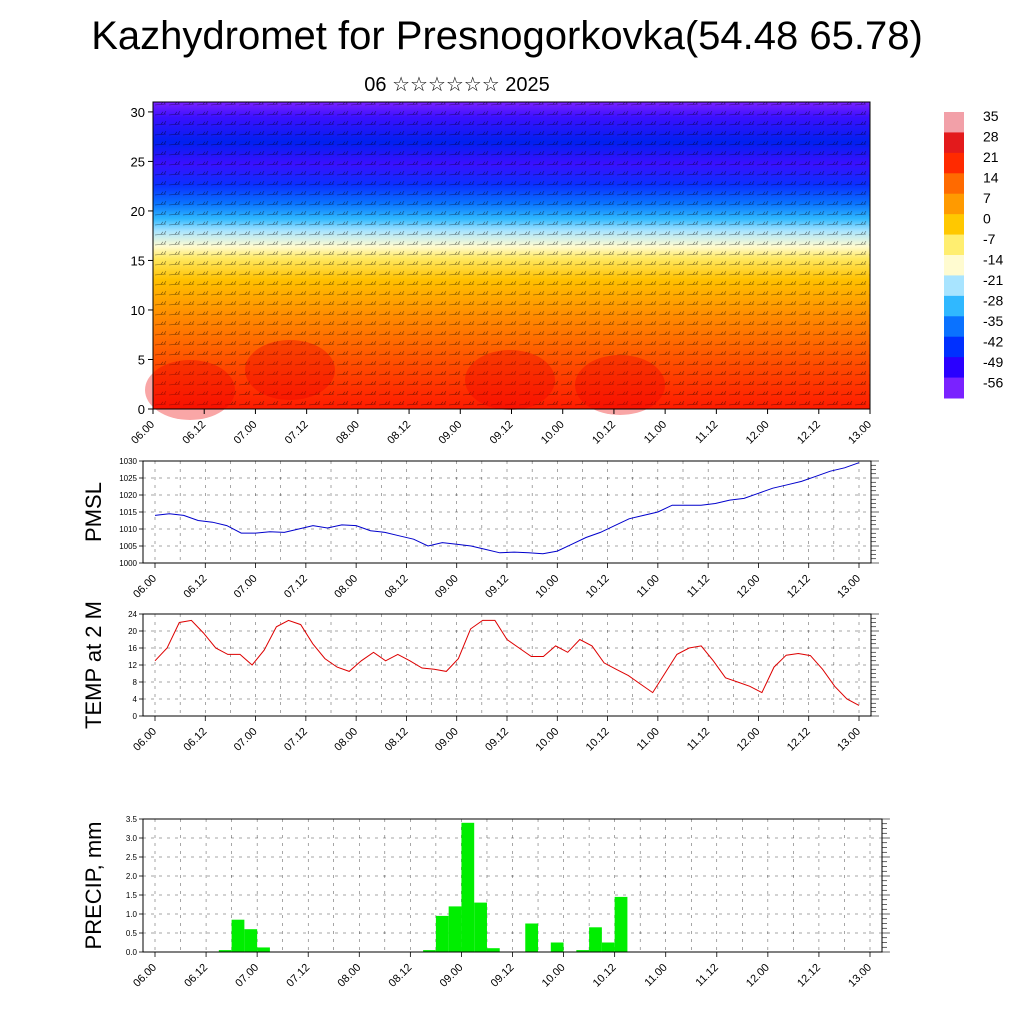  Describe the element at coordinates (132, 819) in the screenshot. I see `y-tick-label: 3.5` at that location.